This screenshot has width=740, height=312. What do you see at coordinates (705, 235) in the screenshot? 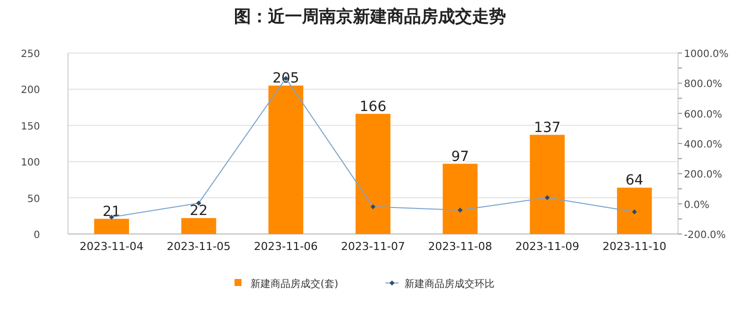
I see `y2-tick-label: -200.0%` at bounding box center [705, 235].